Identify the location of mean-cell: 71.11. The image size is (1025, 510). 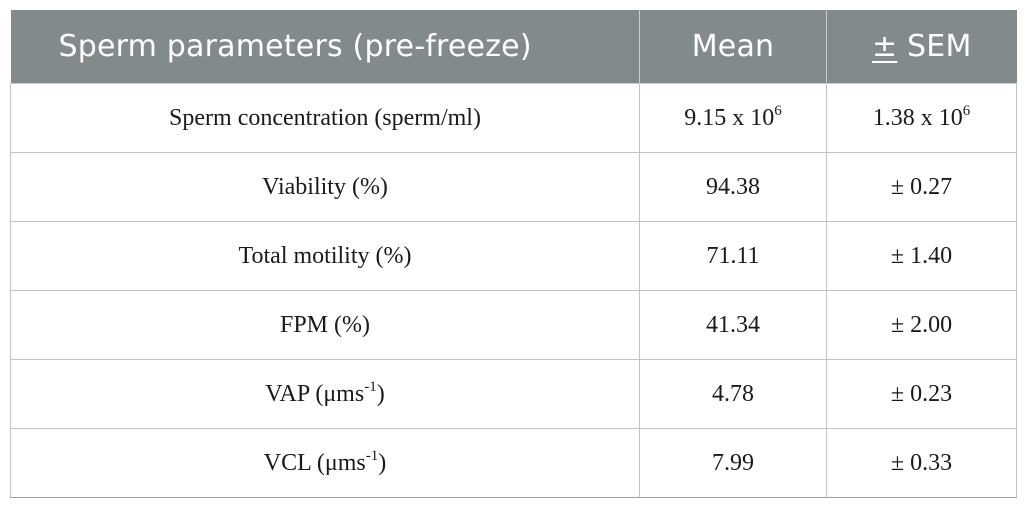
(733, 256).